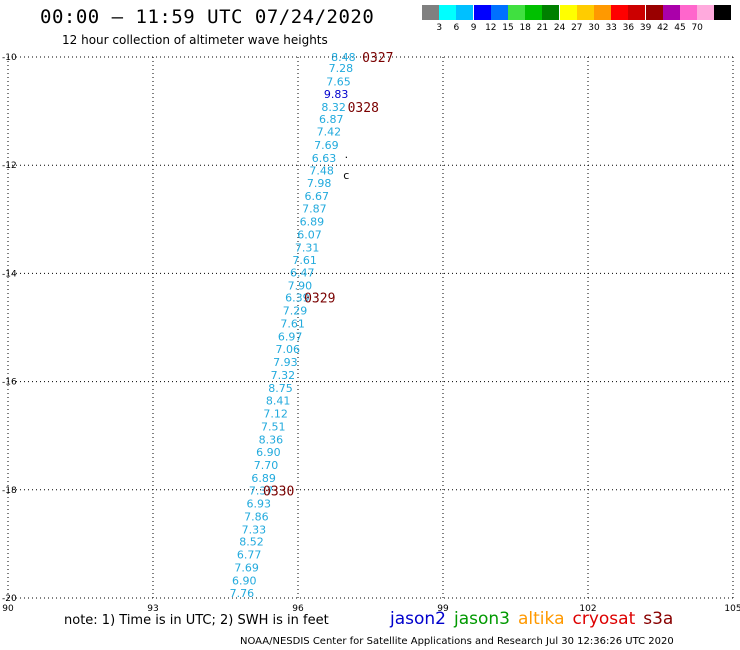 The image size is (740, 650). Describe the element at coordinates (645, 28) in the screenshot. I see `color-scale-label: 39` at that location.